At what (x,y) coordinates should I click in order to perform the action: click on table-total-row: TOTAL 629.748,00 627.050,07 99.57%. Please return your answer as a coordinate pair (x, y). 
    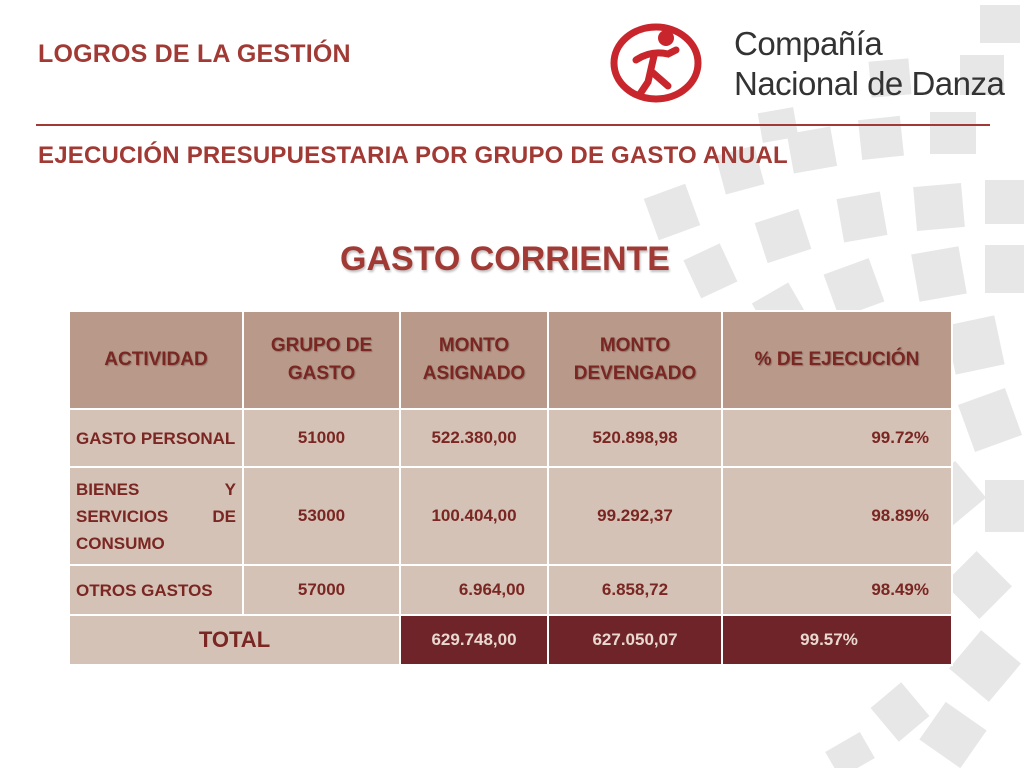
    Looking at the image, I should click on (510, 640).